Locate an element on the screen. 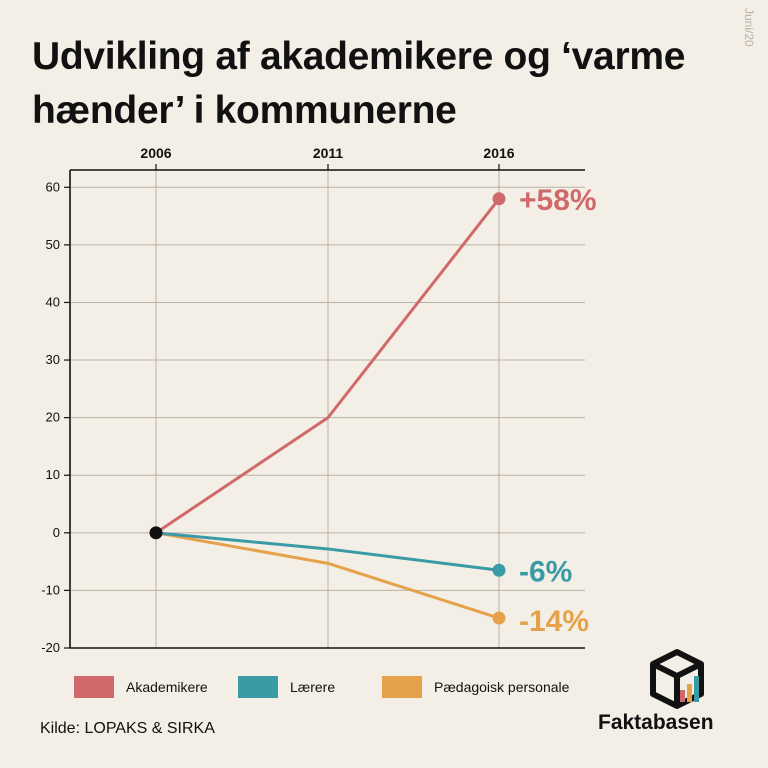  x-tick-label: 2011 is located at coordinates (328, 153).